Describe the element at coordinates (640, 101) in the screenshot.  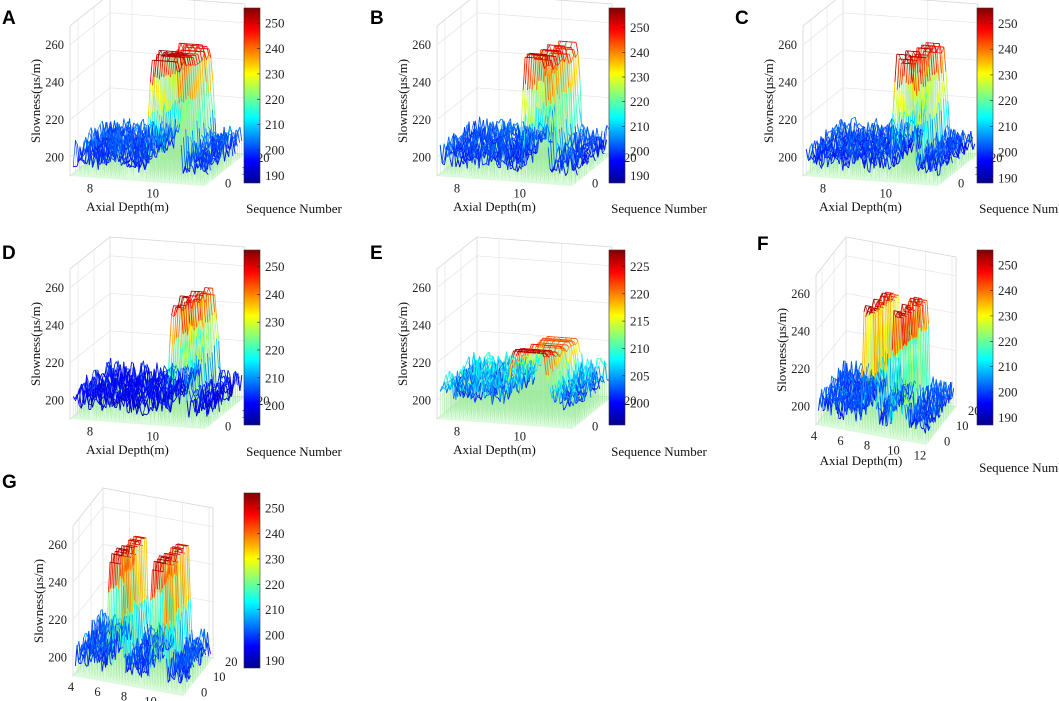
I see `colorbar-tick-label: 220` at that location.